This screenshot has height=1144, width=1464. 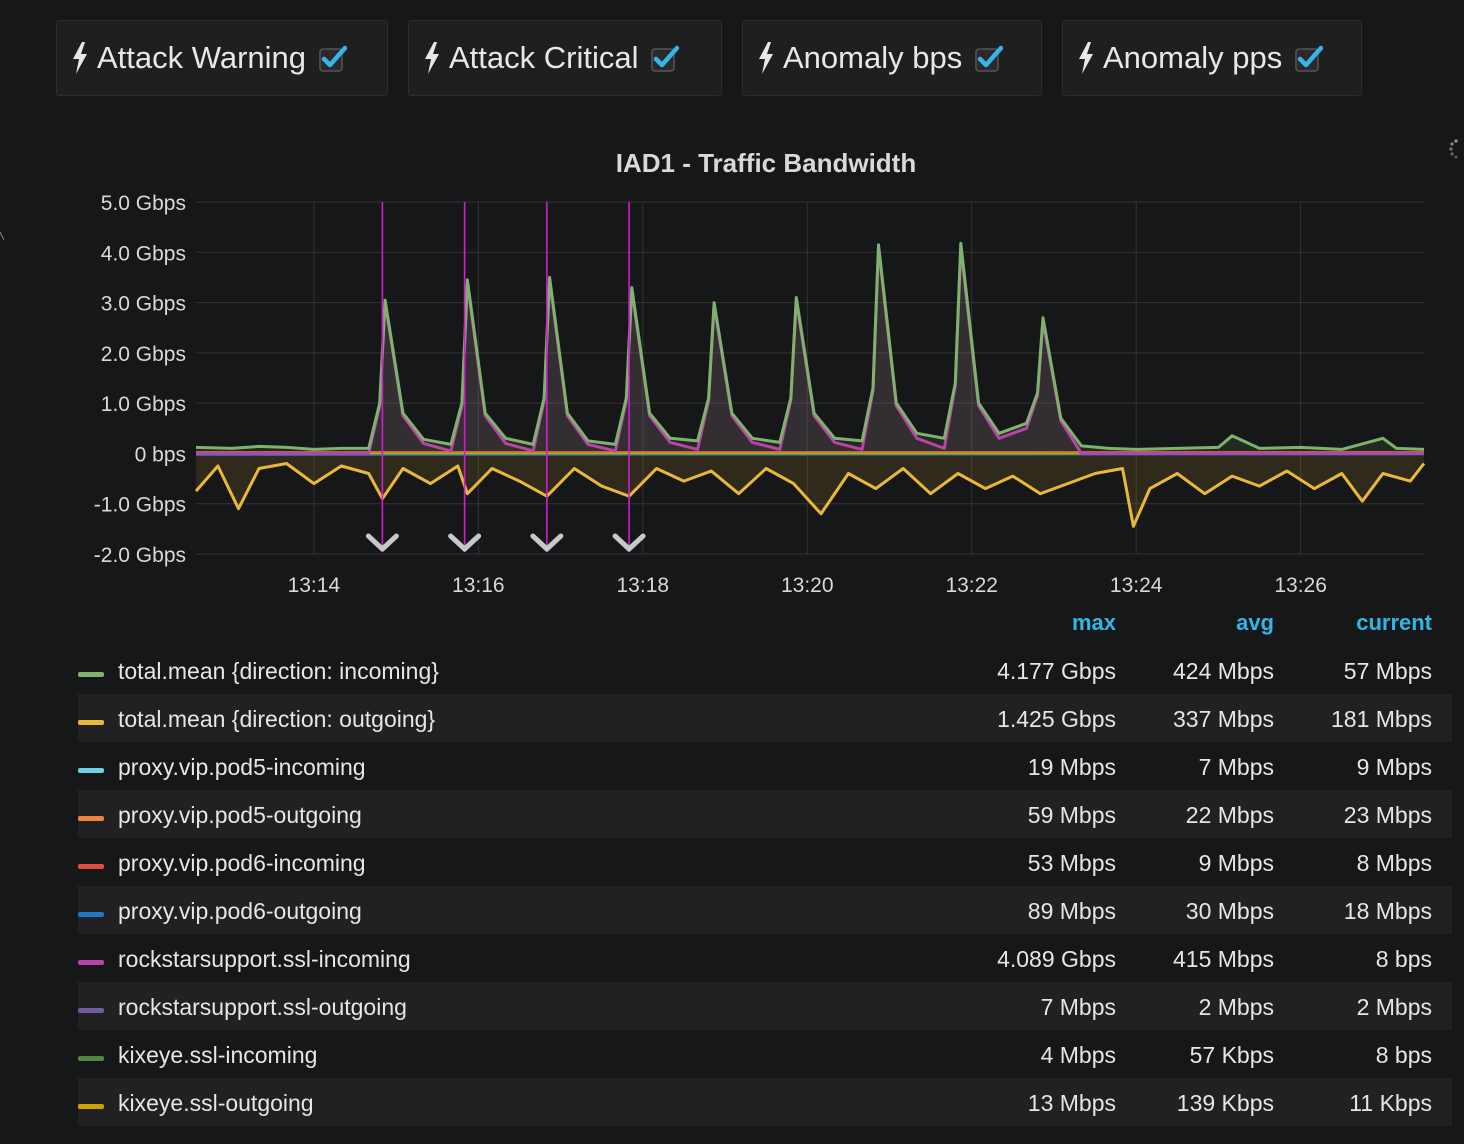 What do you see at coordinates (971, 585) in the screenshot?
I see `x-tick-label: 13:22` at bounding box center [971, 585].